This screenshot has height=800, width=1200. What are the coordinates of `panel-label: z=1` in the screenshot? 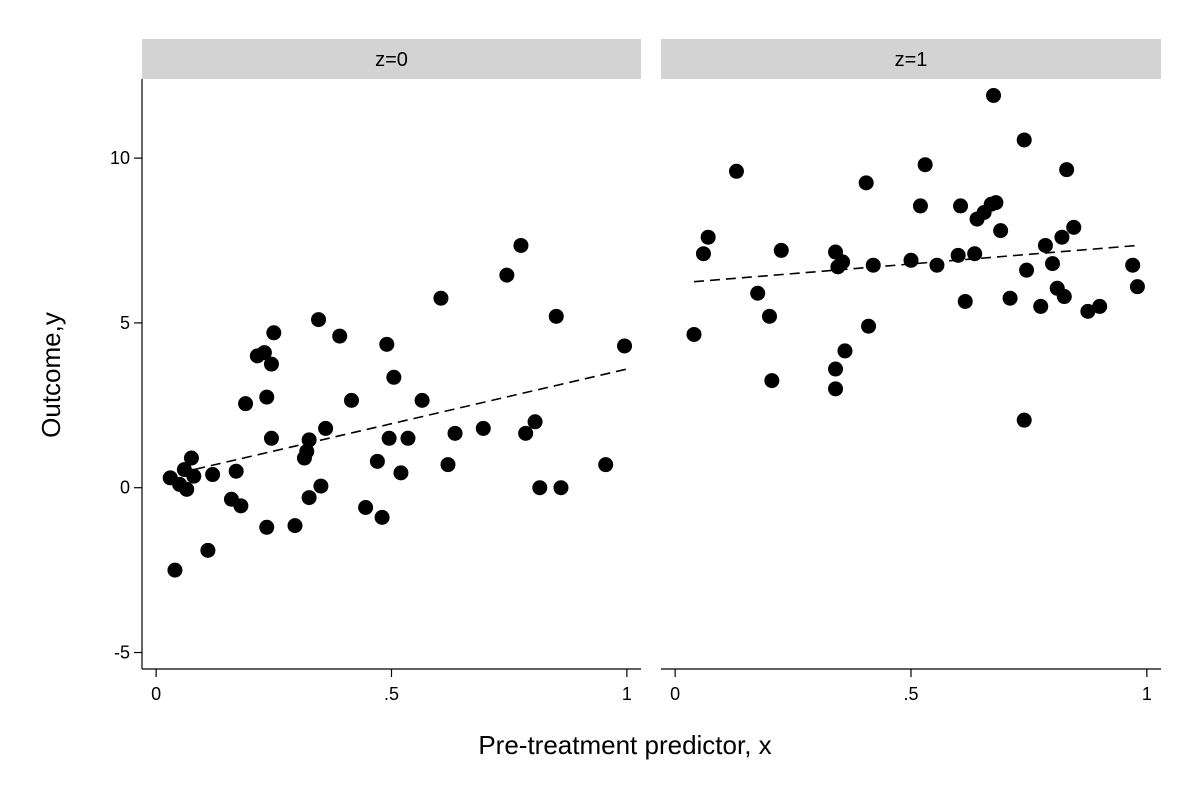 It's located at (911, 60).